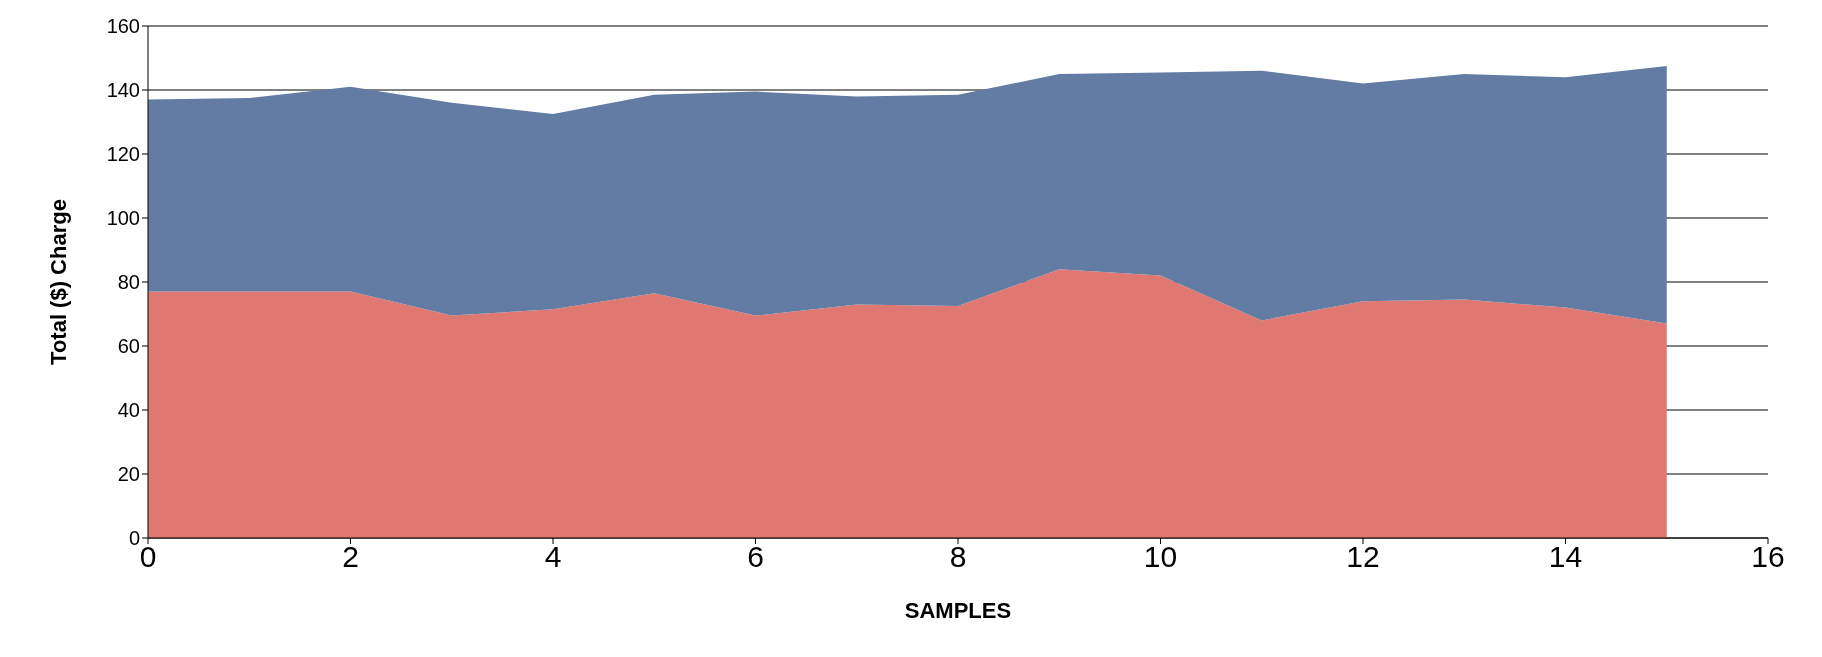 Image resolution: width=1822 pixels, height=657 pixels. What do you see at coordinates (1565, 557) in the screenshot?
I see `x-tick-label: 14` at bounding box center [1565, 557].